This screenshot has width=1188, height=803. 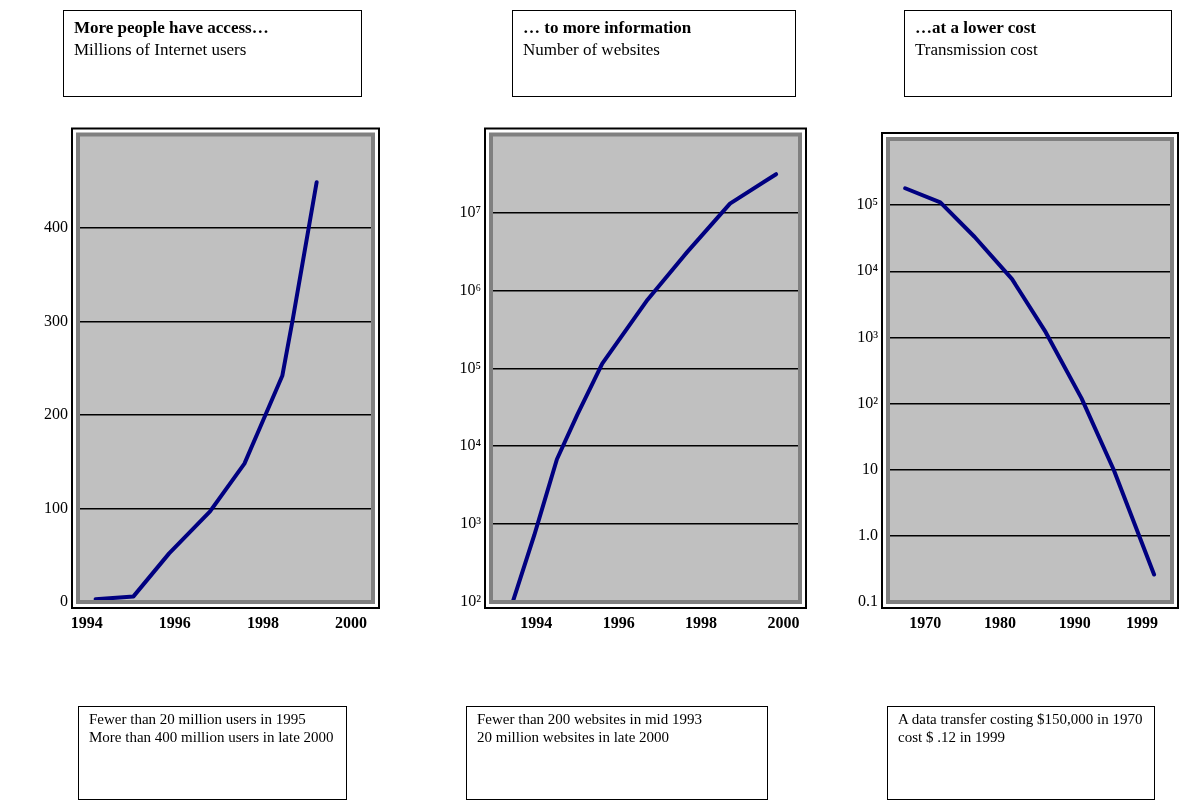 I want to click on chart-subtitle: Number of websites, so click(x=592, y=50).